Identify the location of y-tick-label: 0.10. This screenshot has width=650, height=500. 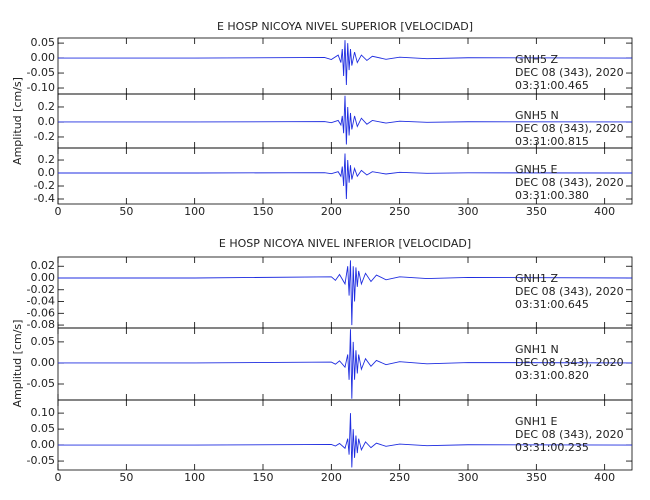
(43, 412).